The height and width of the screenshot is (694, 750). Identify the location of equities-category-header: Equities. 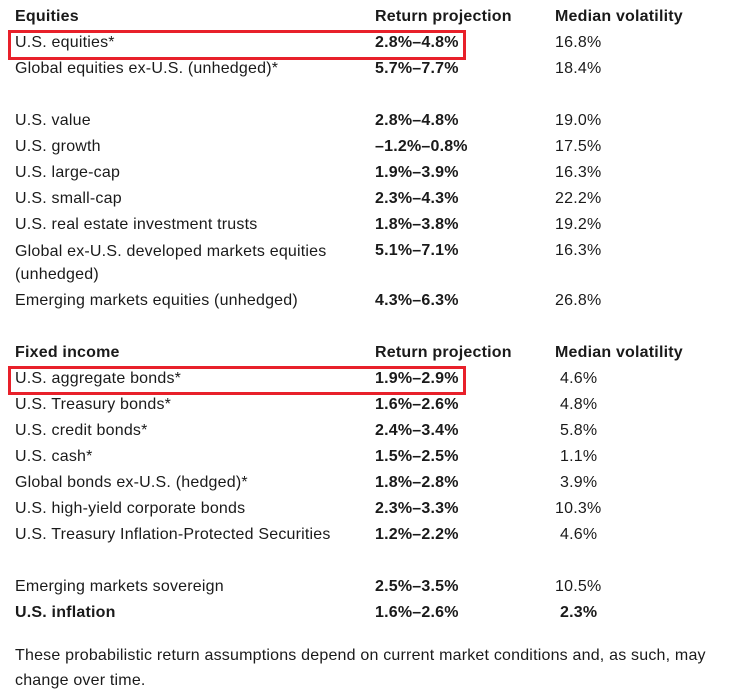
(47, 16).